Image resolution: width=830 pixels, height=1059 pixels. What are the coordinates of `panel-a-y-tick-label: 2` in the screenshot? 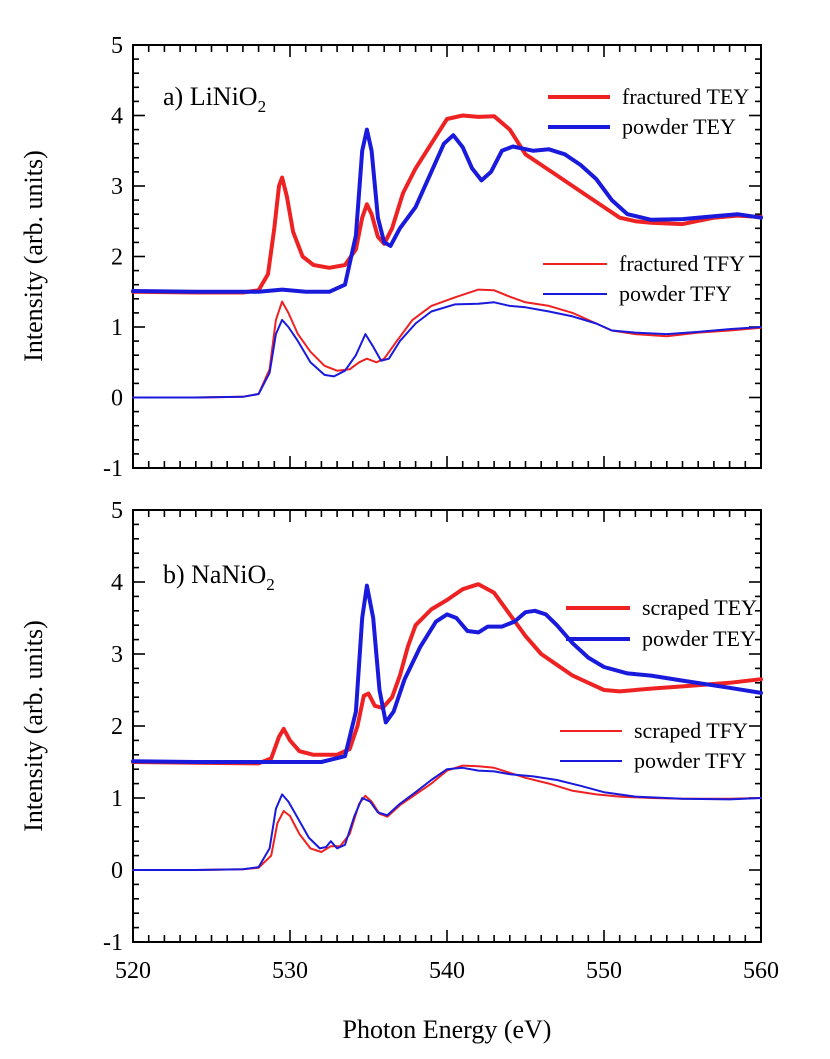 It's located at (117, 258).